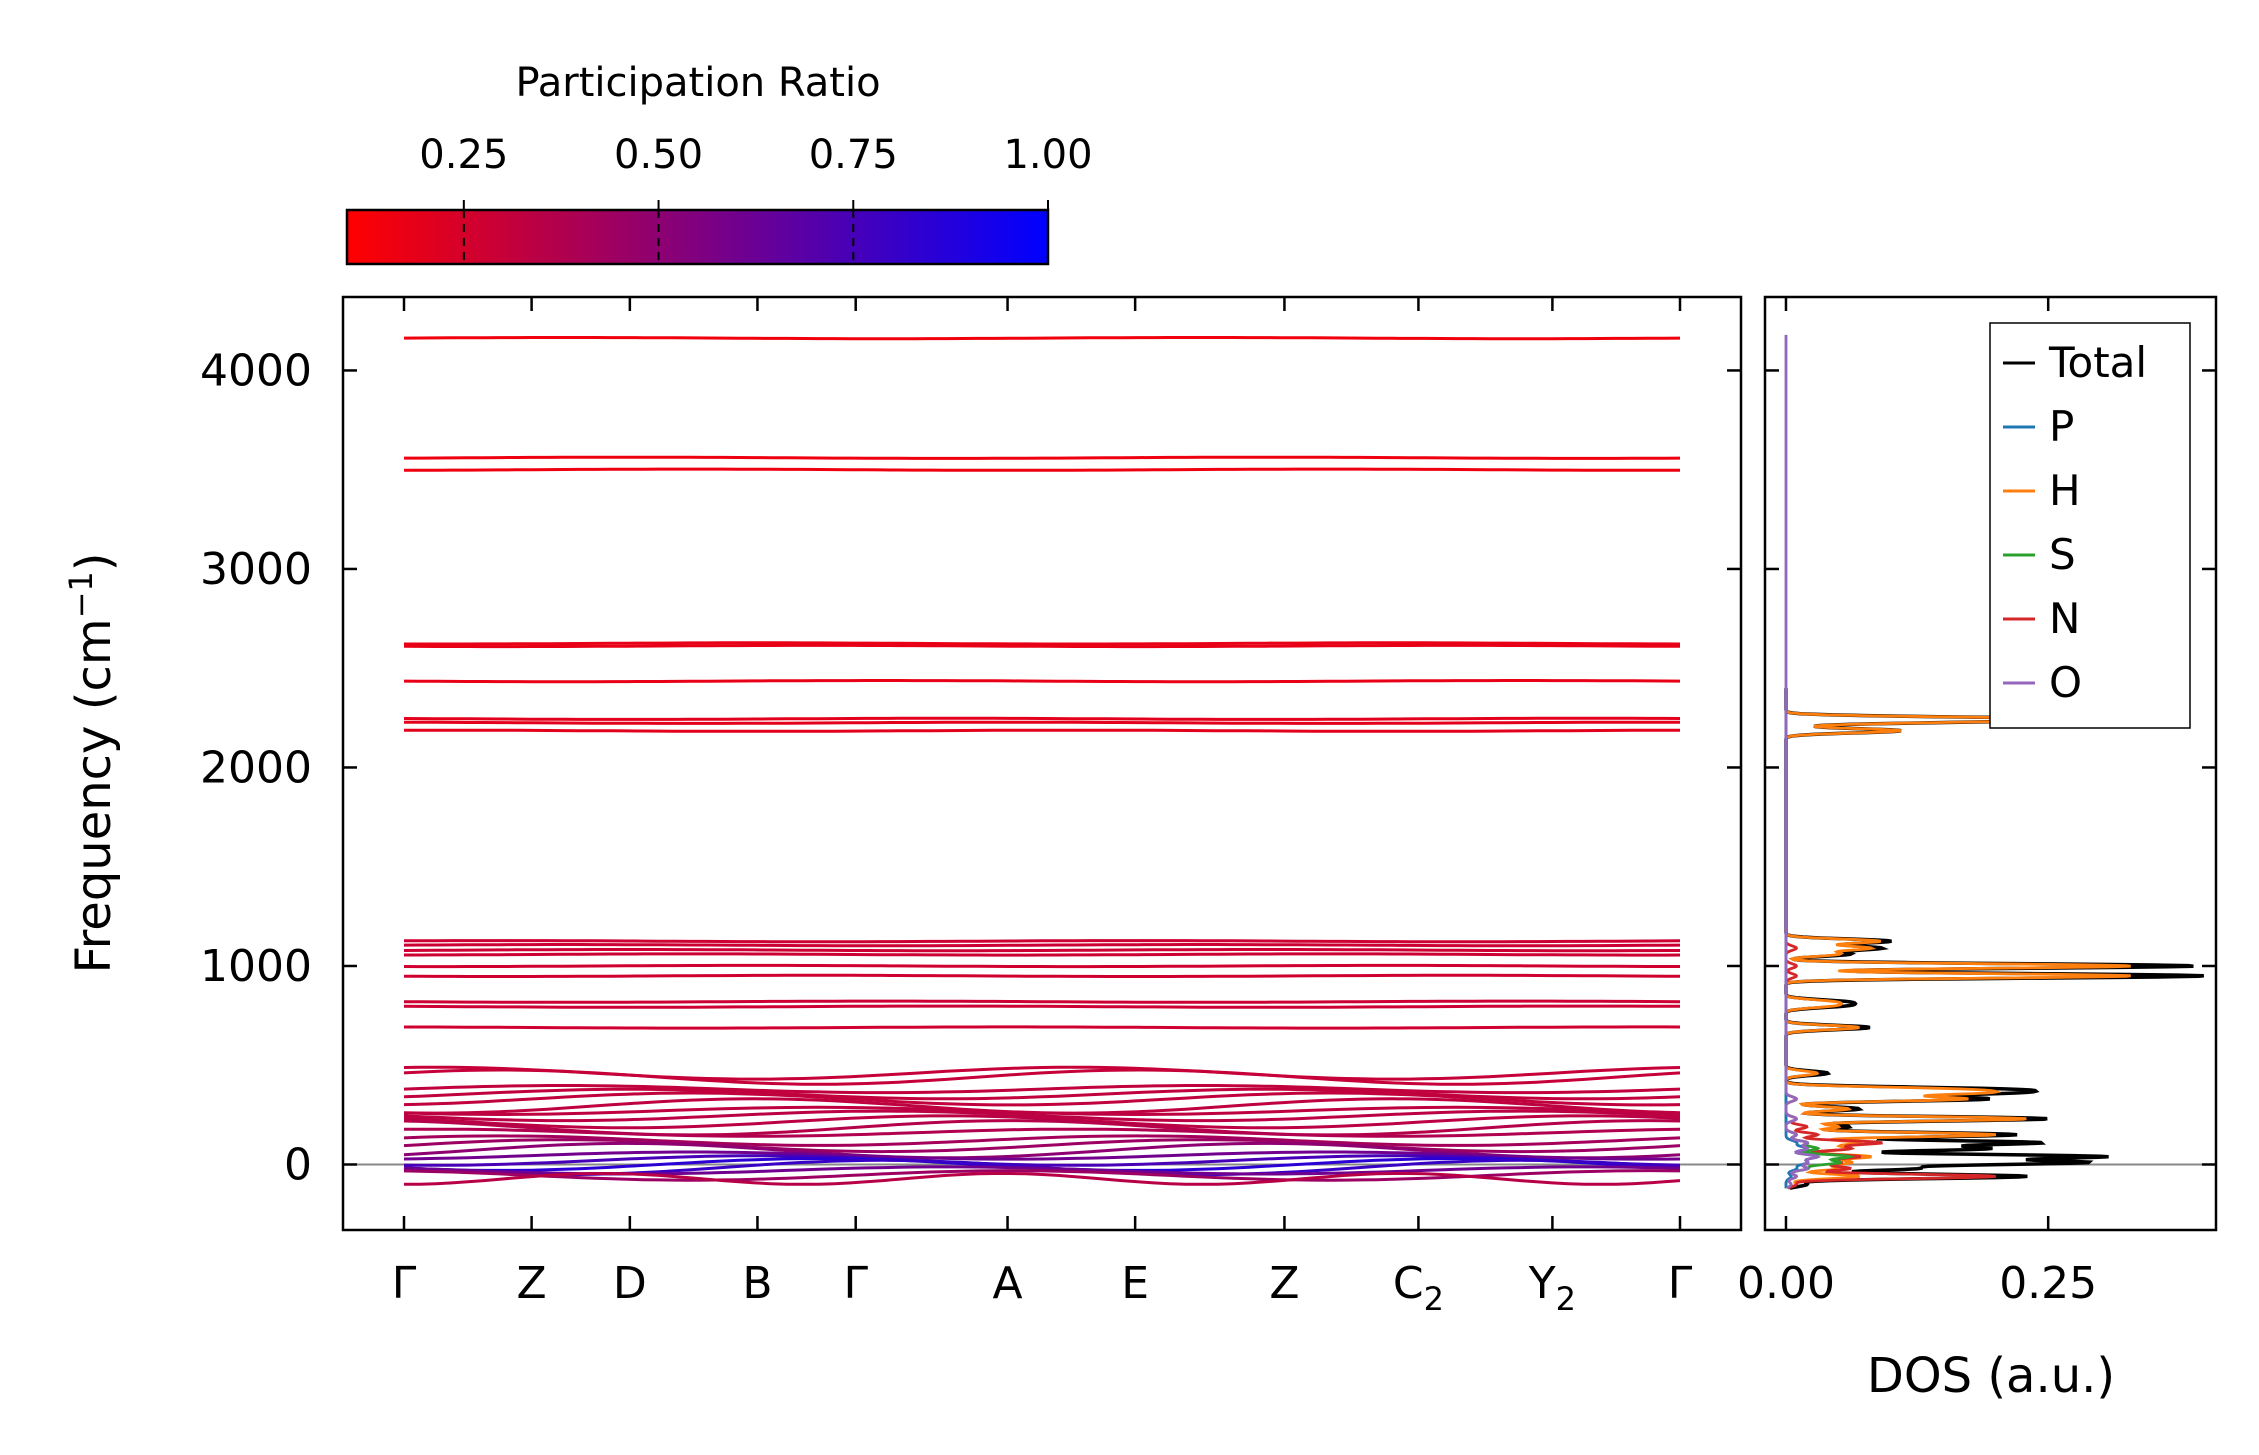 Image resolution: width=2259 pixels, height=1455 pixels. I want to click on k-point-label: E, so click(1135, 1283).